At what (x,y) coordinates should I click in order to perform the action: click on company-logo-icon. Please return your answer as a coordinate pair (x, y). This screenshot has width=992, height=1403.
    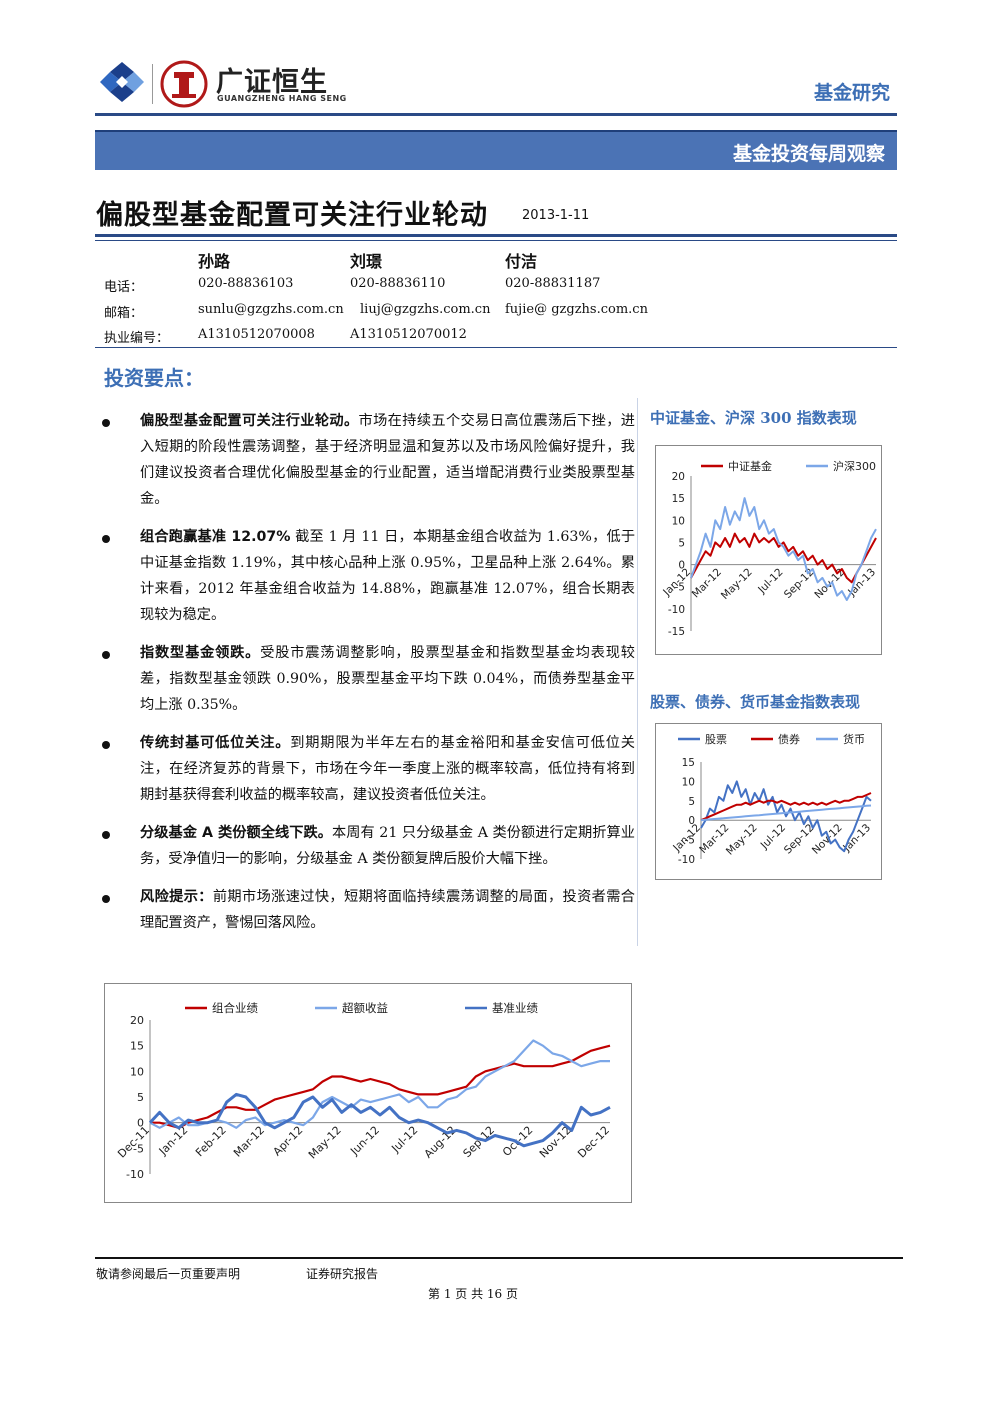
    Looking at the image, I should click on (122, 82).